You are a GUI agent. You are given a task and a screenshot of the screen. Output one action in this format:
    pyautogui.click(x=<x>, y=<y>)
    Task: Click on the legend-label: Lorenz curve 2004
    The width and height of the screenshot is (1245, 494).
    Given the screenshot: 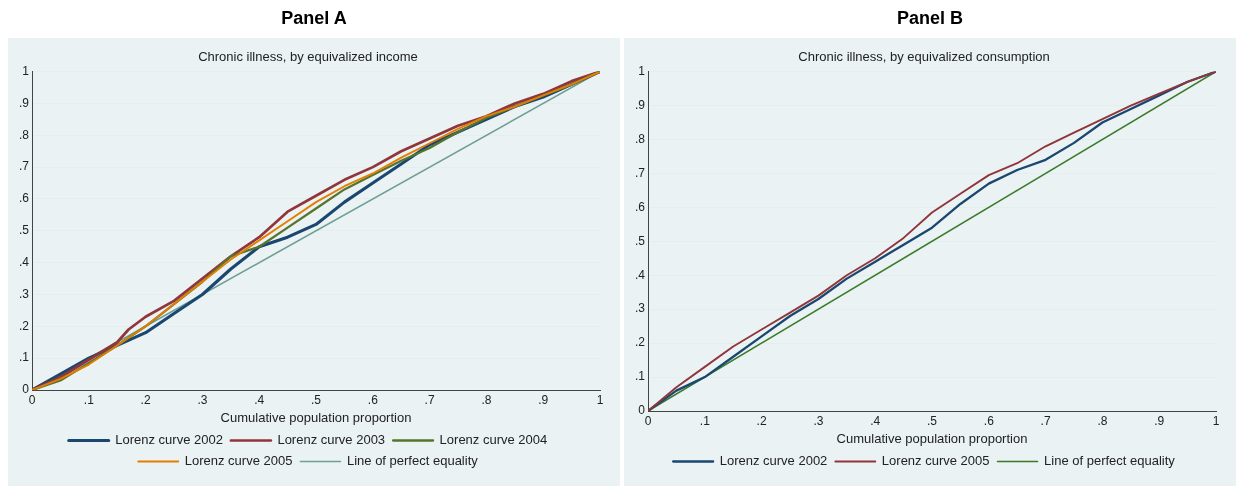 What is the action you would take?
    pyautogui.click(x=493, y=440)
    